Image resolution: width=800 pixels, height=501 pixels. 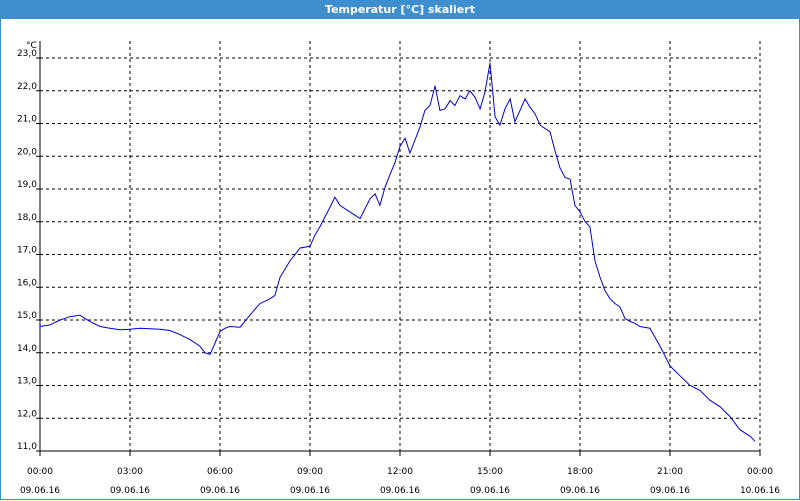 What do you see at coordinates (27, 54) in the screenshot?
I see `y-tick-label: 23,0` at bounding box center [27, 54].